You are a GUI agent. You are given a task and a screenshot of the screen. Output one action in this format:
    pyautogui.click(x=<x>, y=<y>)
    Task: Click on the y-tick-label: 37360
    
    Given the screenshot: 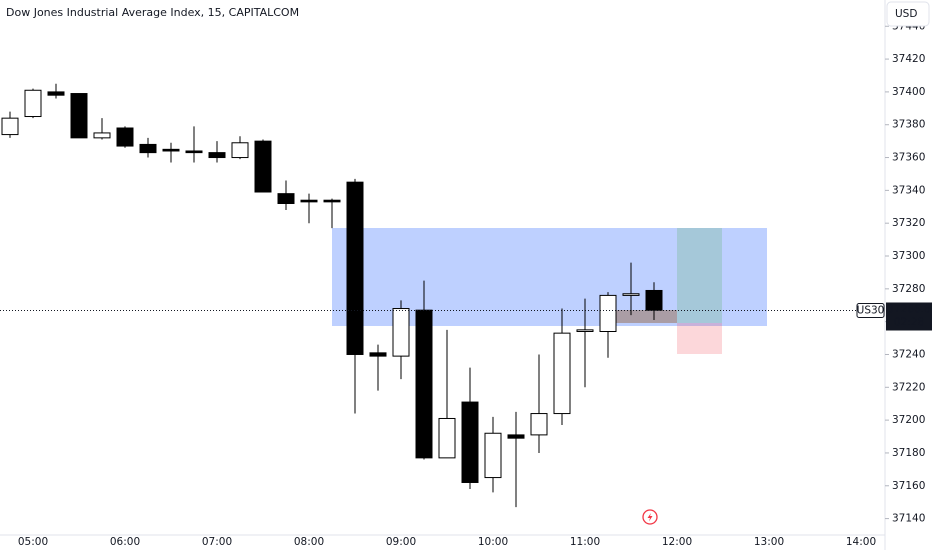 What is the action you would take?
    pyautogui.click(x=908, y=158)
    